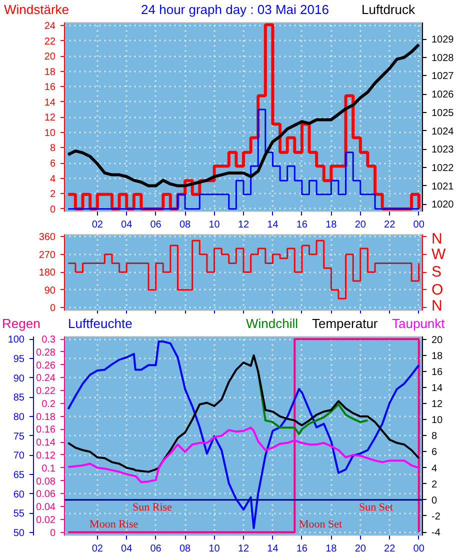 The height and width of the screenshot is (555, 470). Describe the element at coordinates (438, 340) in the screenshot. I see `y3-tick-label: 20` at that location.